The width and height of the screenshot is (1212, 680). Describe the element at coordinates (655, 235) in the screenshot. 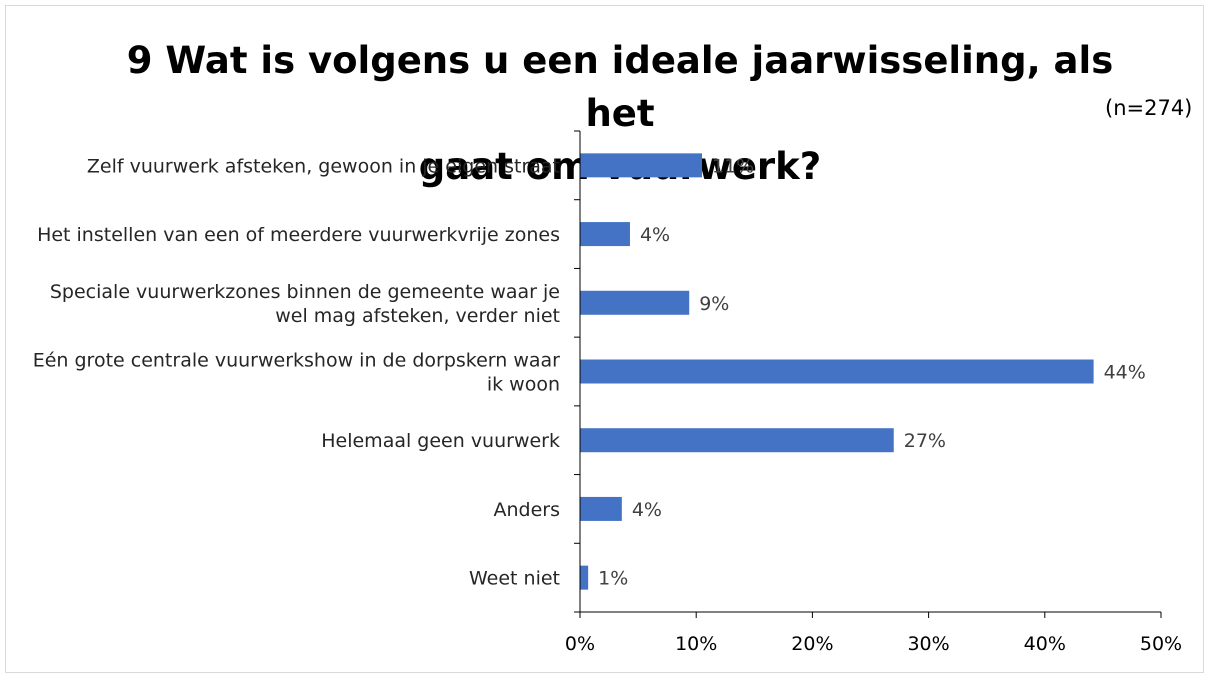

I see `data-label-1: 4%` at that location.